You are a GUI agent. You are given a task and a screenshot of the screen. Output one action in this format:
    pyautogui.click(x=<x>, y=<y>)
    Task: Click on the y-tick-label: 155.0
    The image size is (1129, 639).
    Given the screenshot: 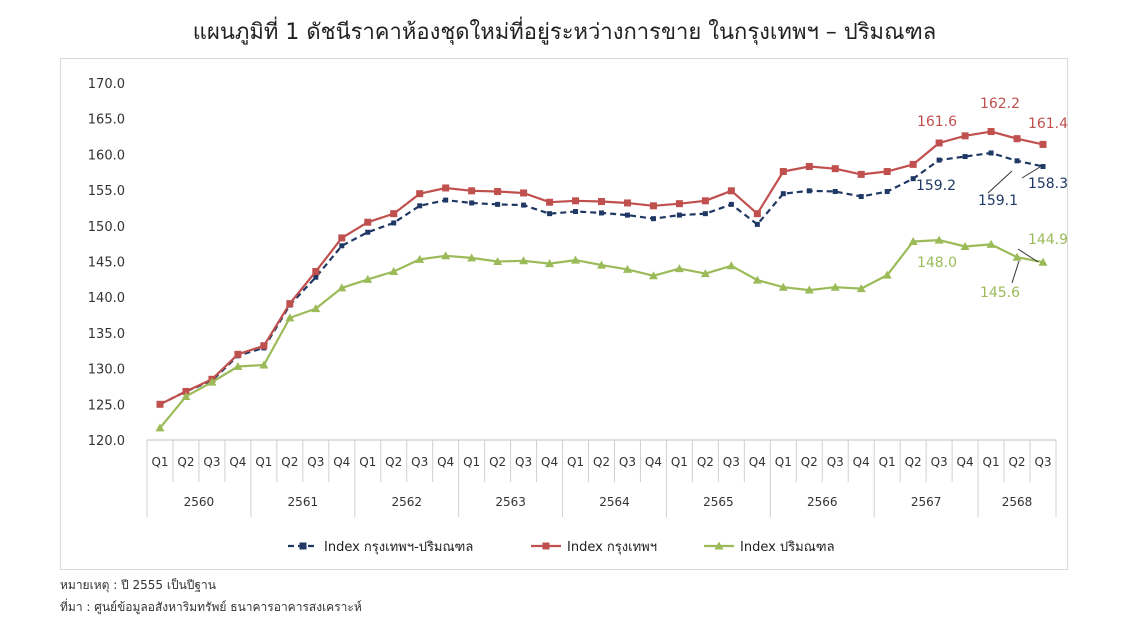 What is the action you would take?
    pyautogui.click(x=106, y=191)
    